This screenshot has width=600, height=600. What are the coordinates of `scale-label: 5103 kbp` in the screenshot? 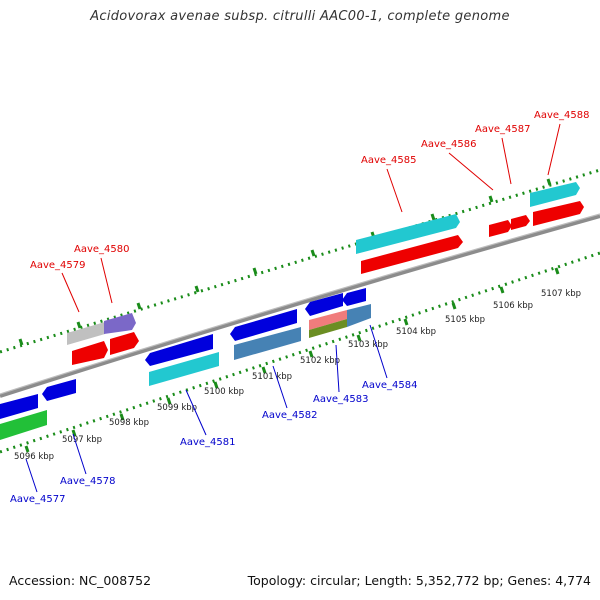 It's located at (368, 345).